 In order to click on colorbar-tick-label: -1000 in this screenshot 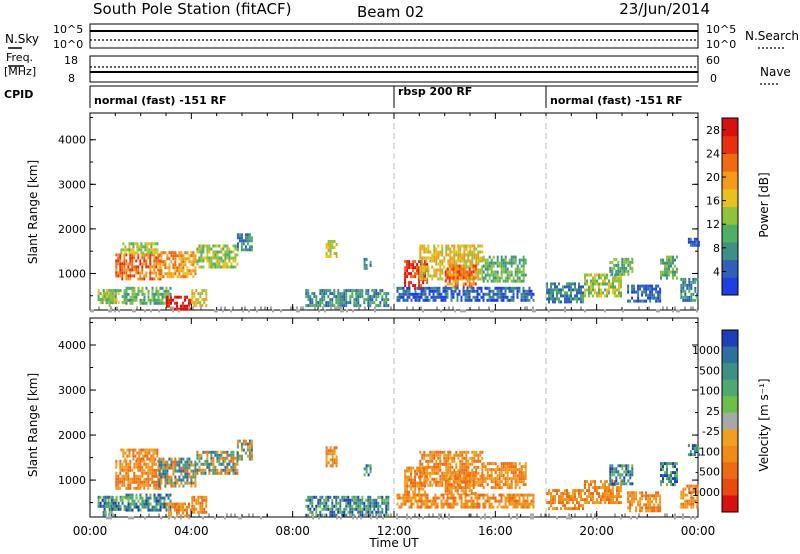, I will do `click(704, 492)`.